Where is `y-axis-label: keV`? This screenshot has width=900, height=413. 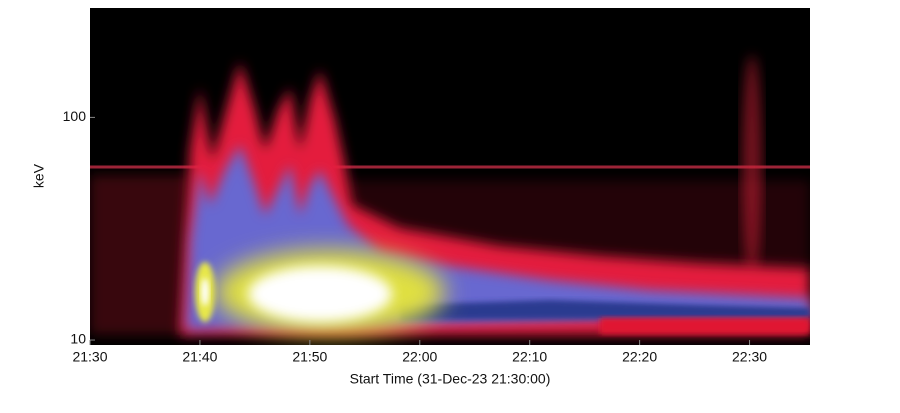
y-axis-label: keV is located at coordinates (39, 175).